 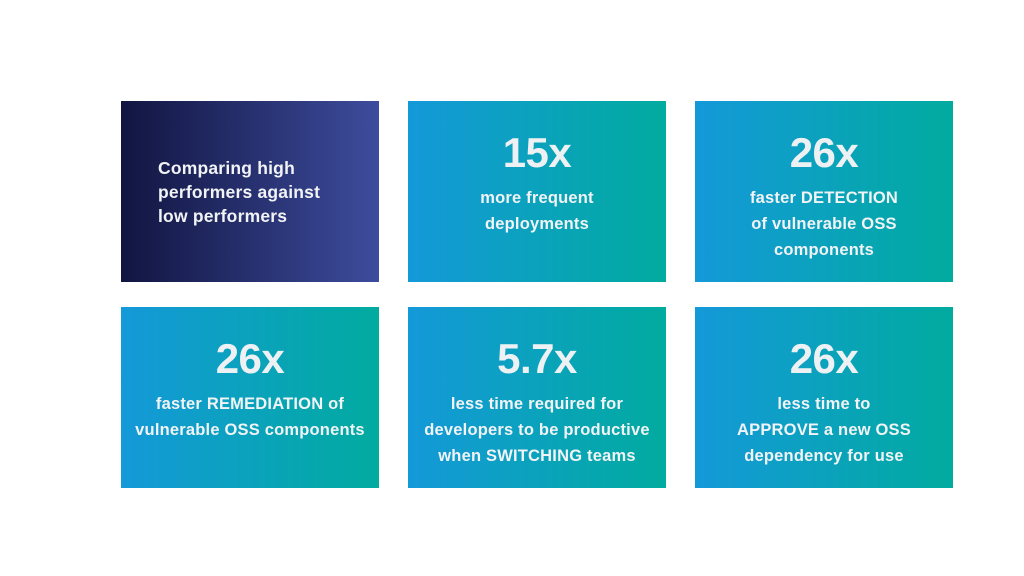 What do you see at coordinates (537, 224) in the screenshot?
I see `stat-label-line: deployments` at bounding box center [537, 224].